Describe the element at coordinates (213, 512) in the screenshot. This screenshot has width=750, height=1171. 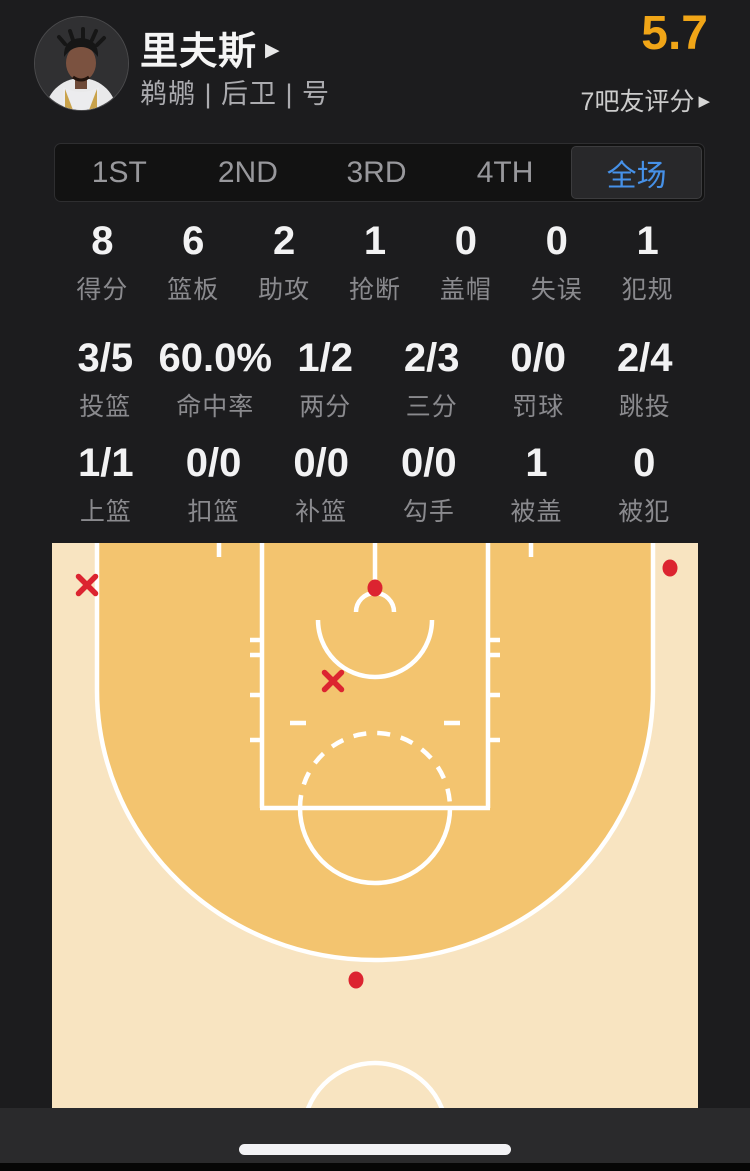
I see `stat-label: 扣篮` at that location.